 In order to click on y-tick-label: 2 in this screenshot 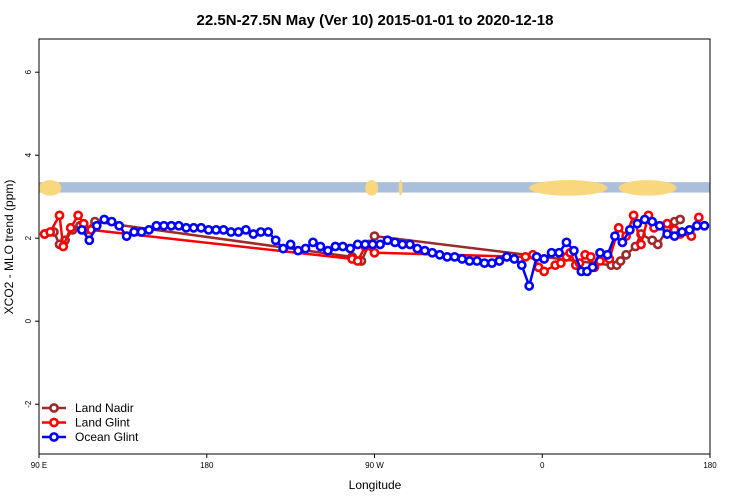, I will do `click(28, 237)`.